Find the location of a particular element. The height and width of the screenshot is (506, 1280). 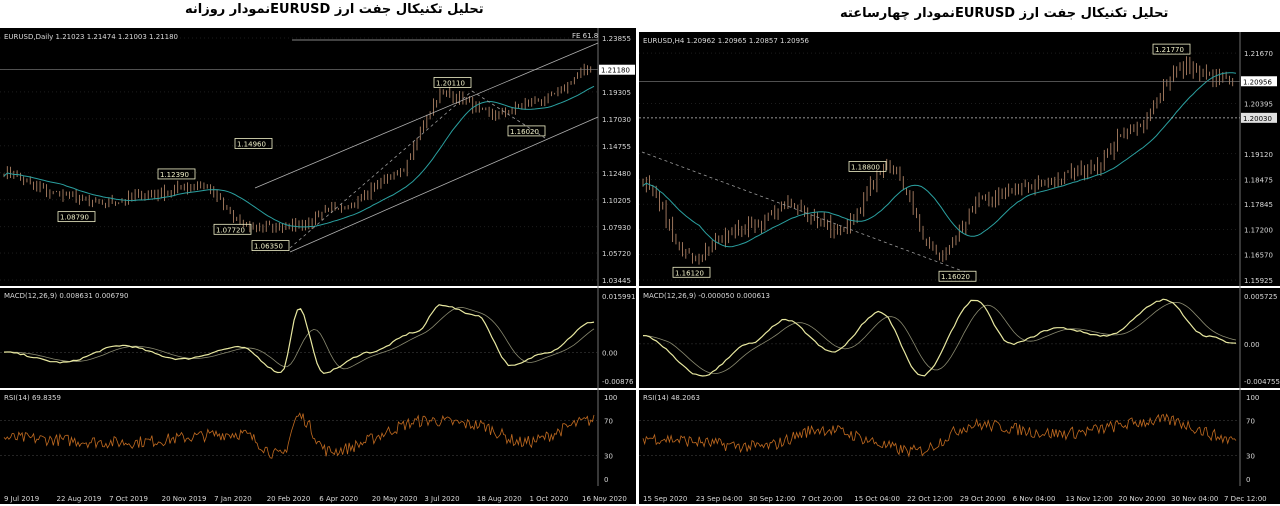

h4-price-tick: 1.20395 is located at coordinates (1258, 104).